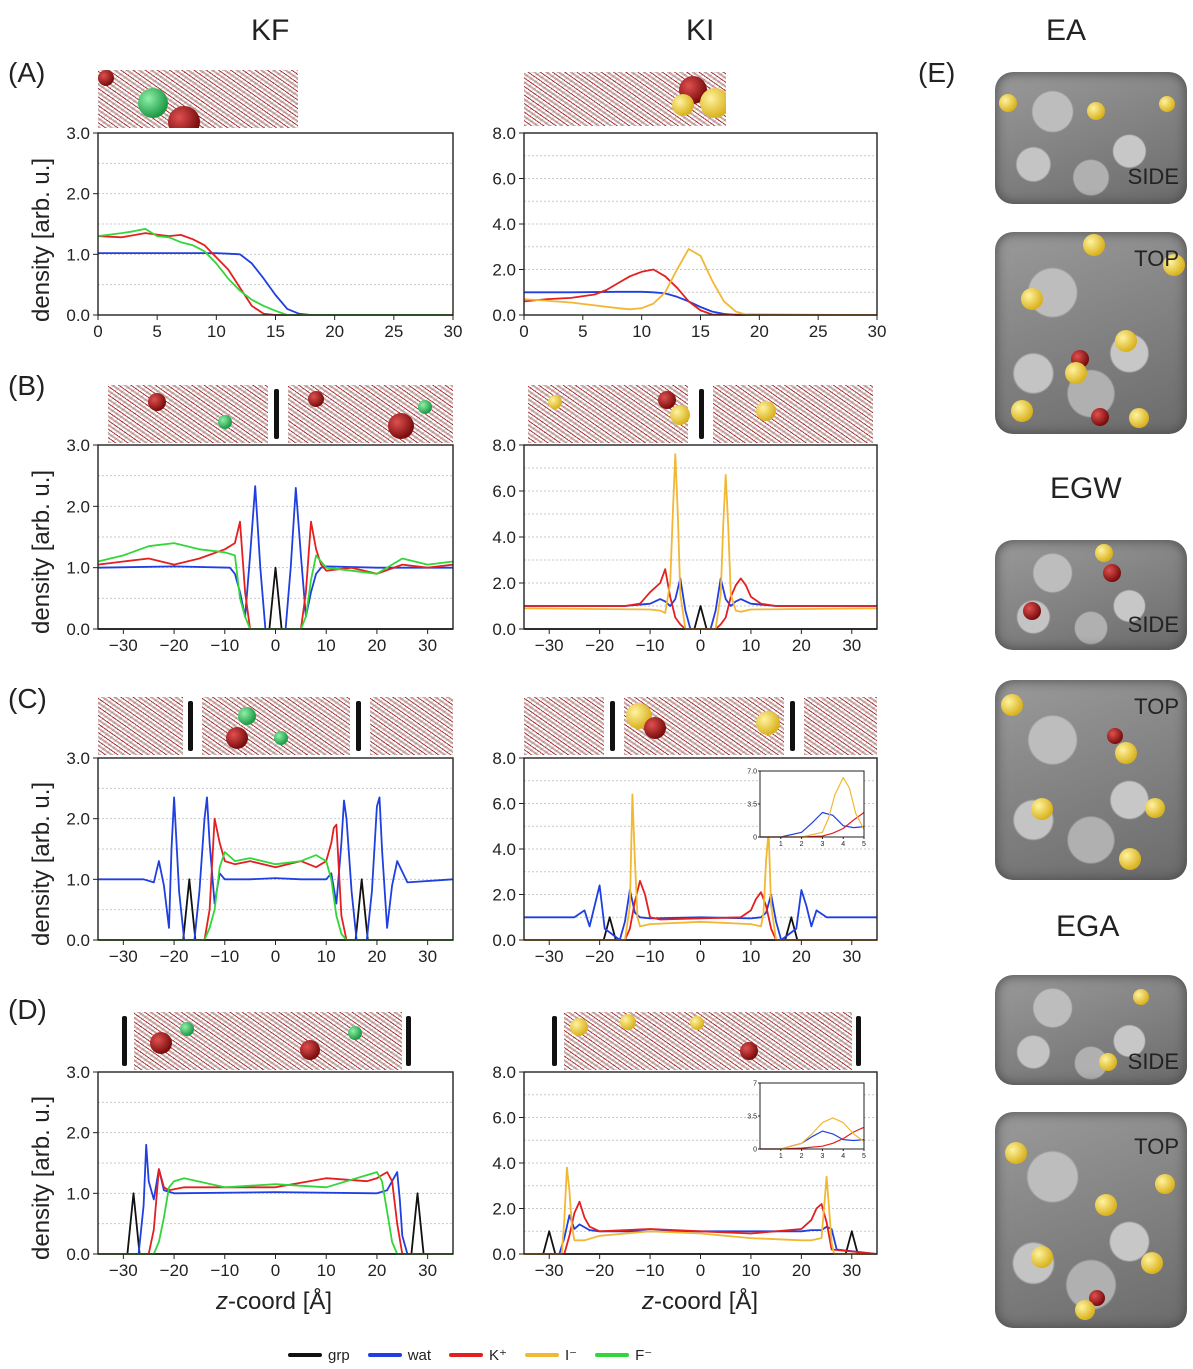  What do you see at coordinates (339, 1355) in the screenshot?
I see `legend-label: grp` at bounding box center [339, 1355].